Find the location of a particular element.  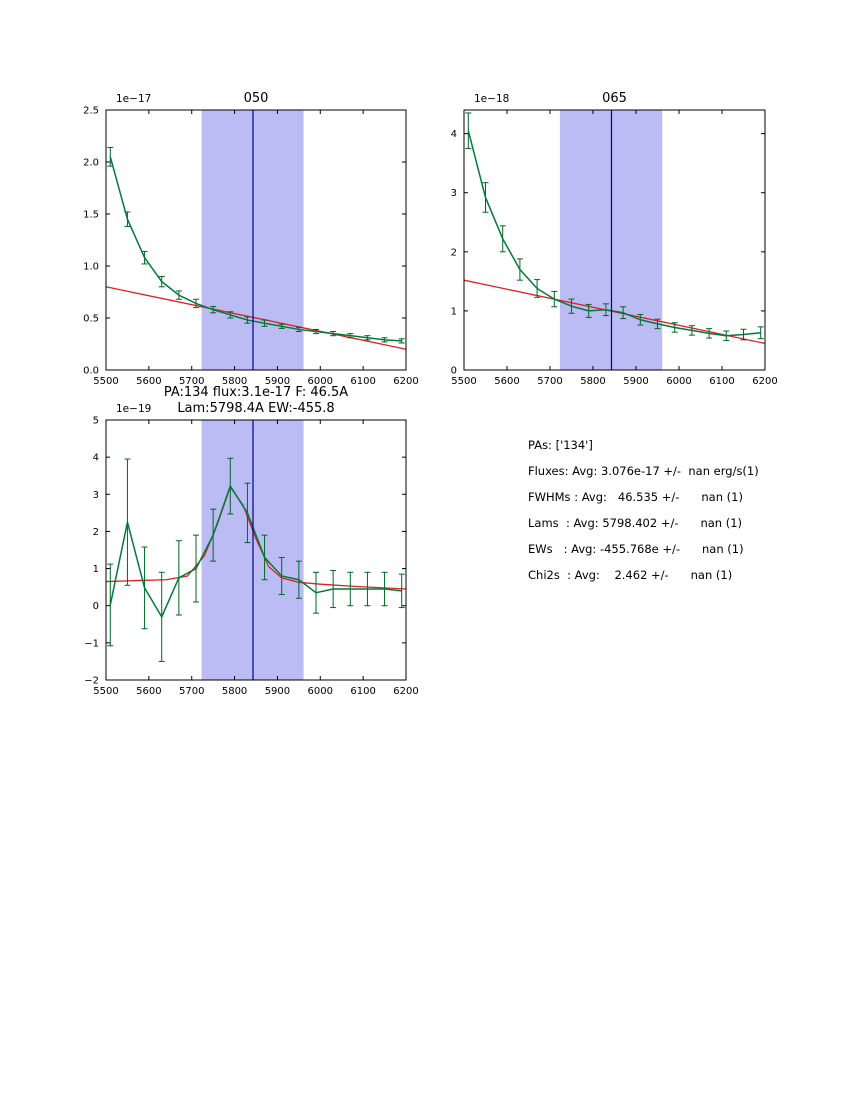

y-axis-offset-label: 1e−19 is located at coordinates (133, 409).